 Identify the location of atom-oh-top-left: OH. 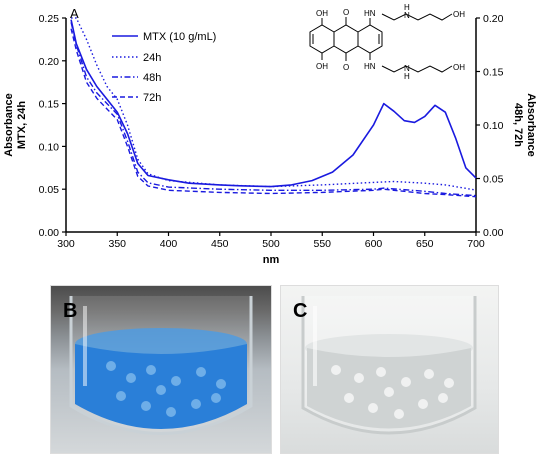
(322, 13).